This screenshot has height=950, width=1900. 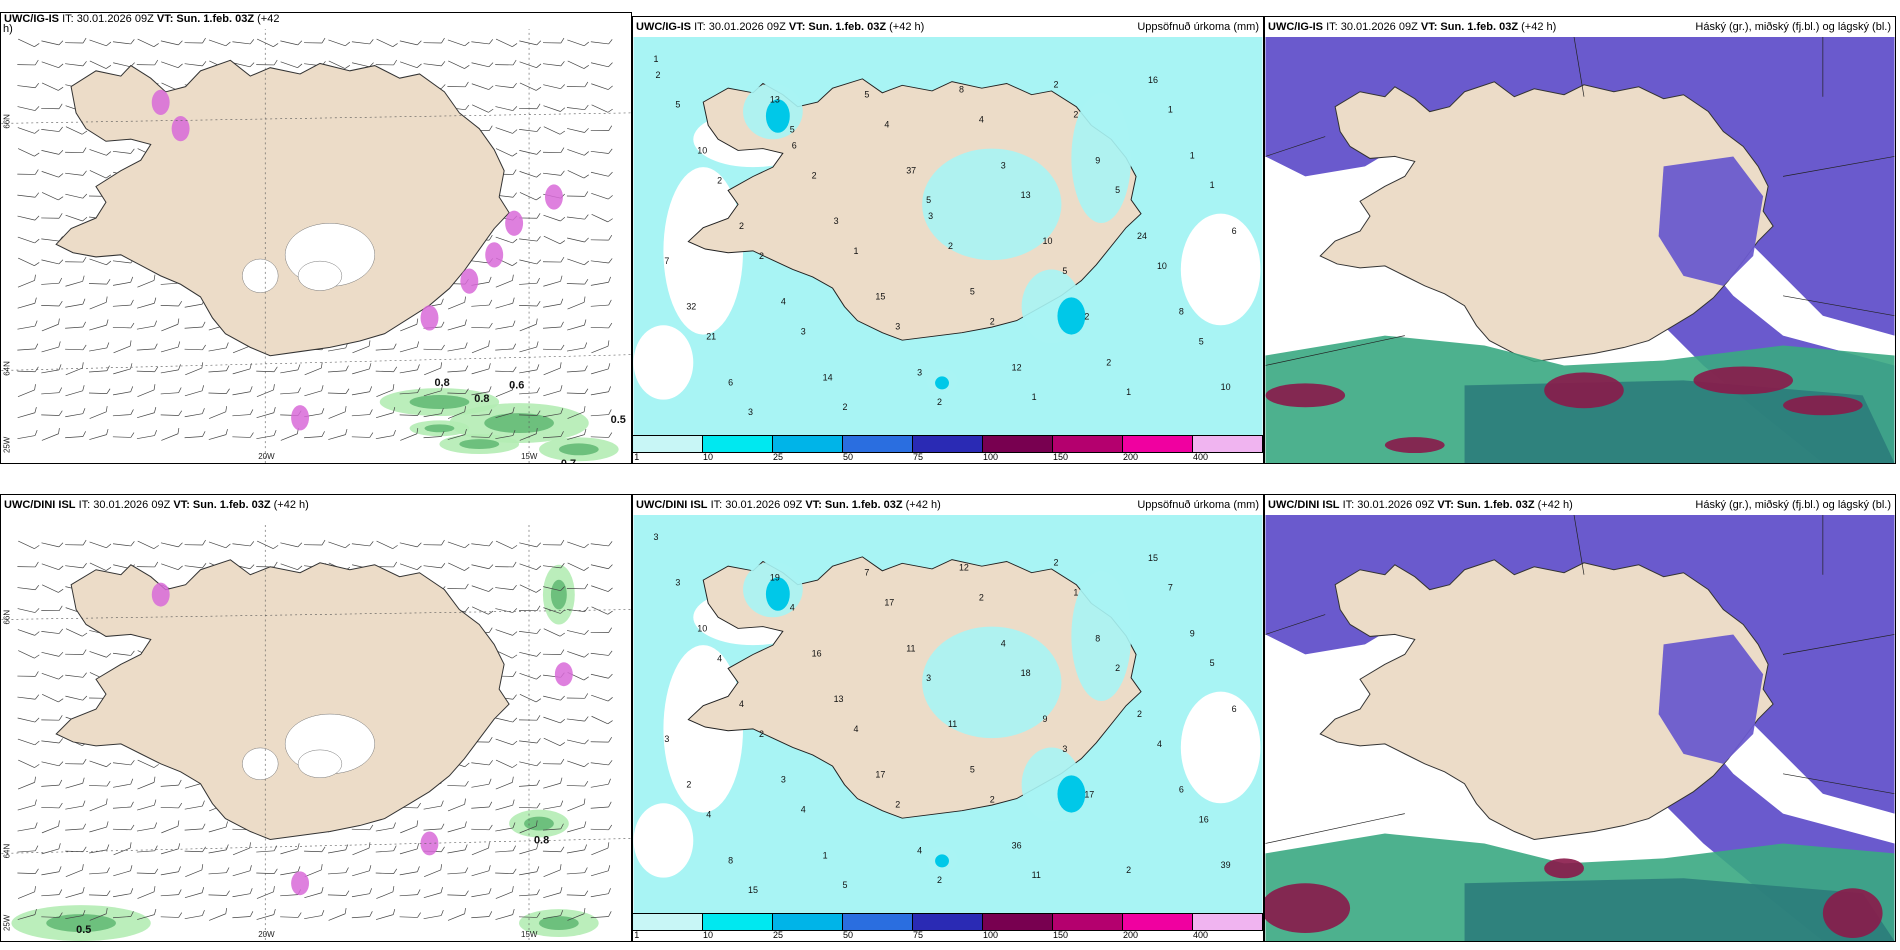 I want to click on precip-area, so click(x=992, y=204).